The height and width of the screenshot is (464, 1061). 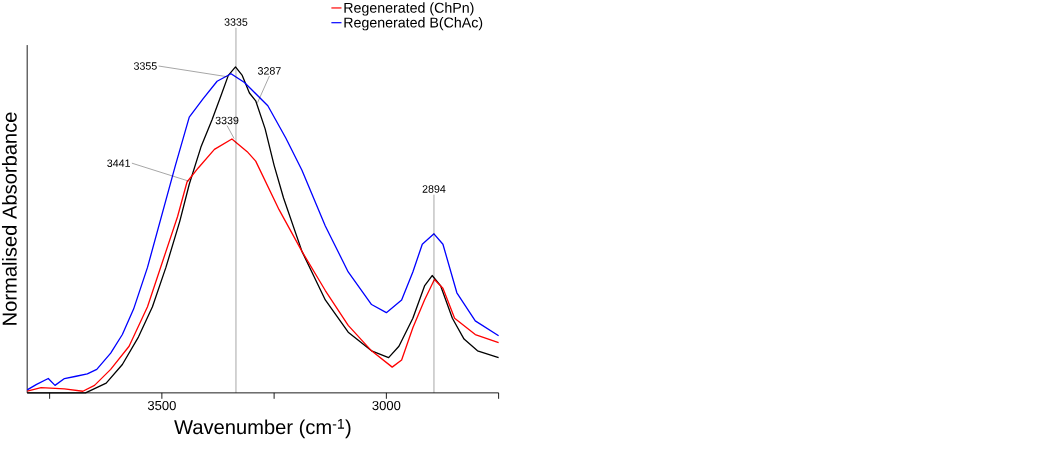 What do you see at coordinates (409, 9) in the screenshot?
I see `legend-label: Regenerated (ChPn)` at bounding box center [409, 9].